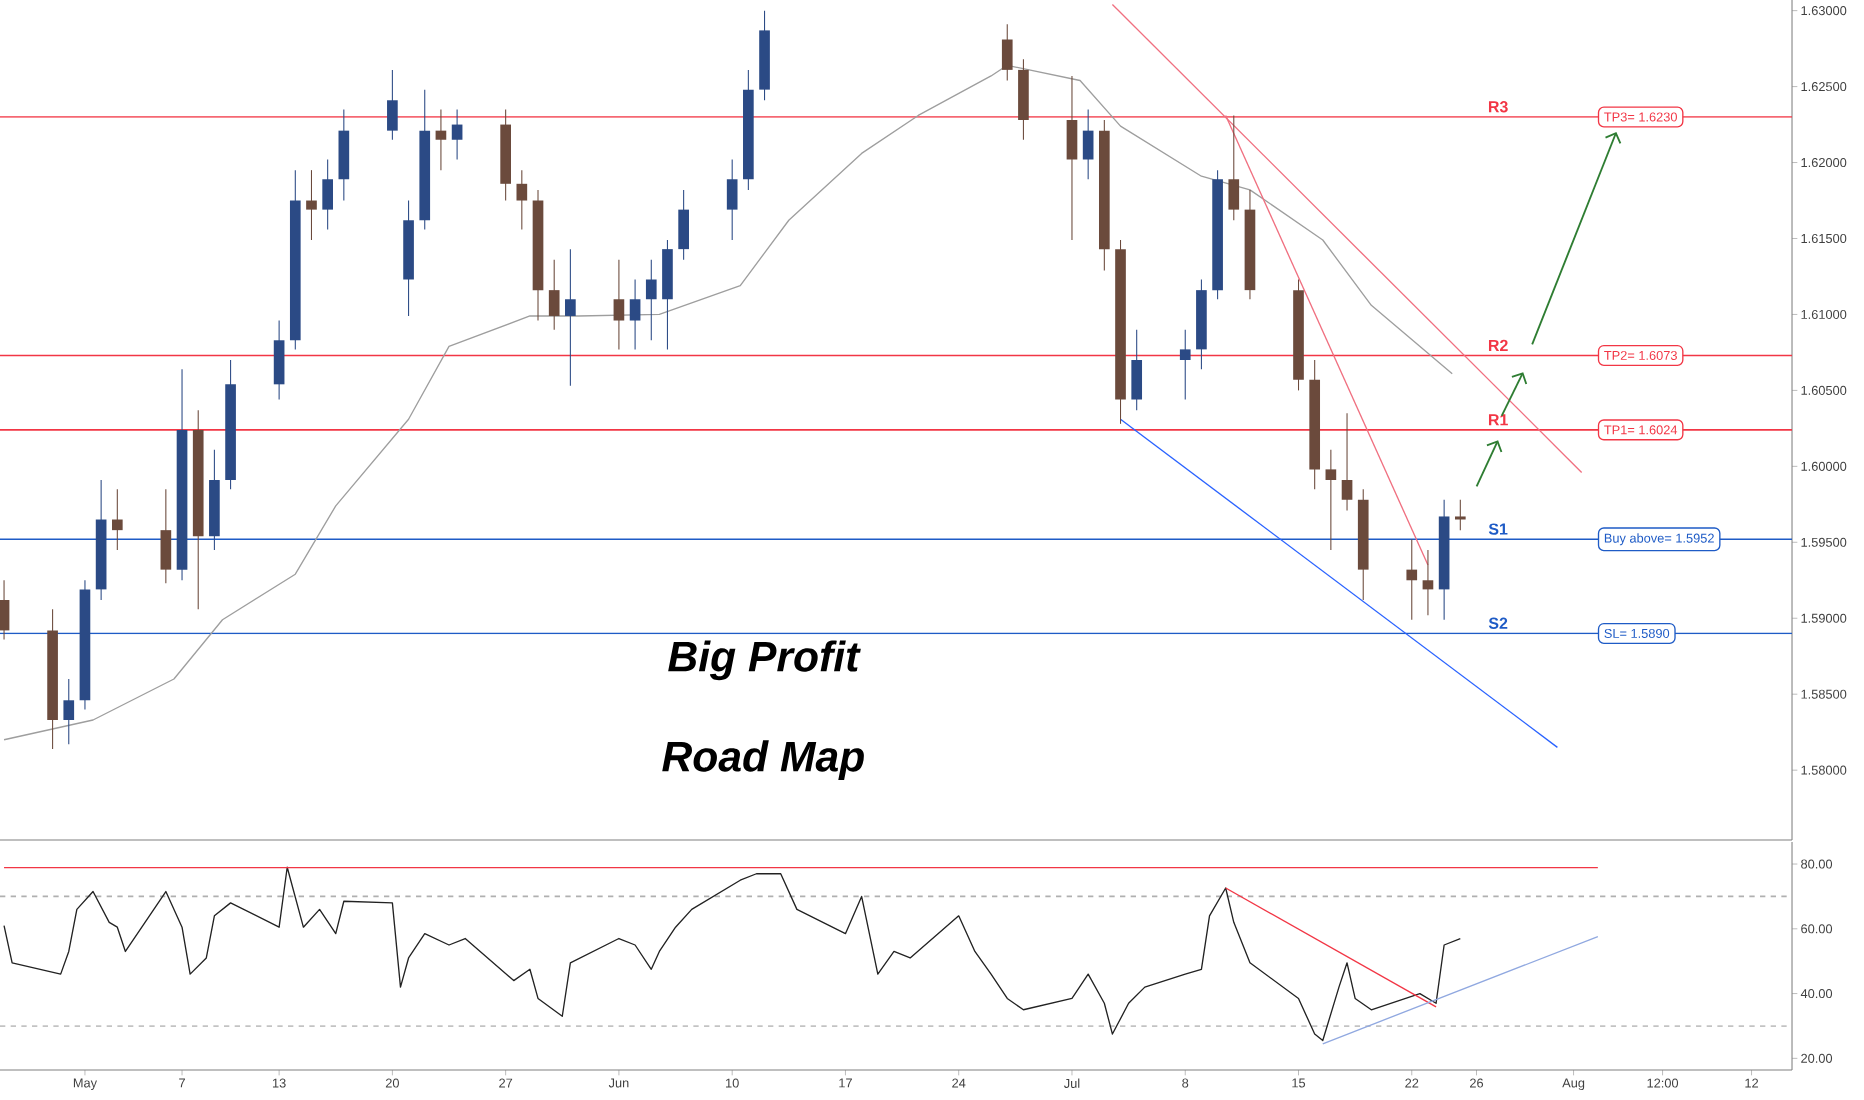 This screenshot has width=1864, height=1100. What do you see at coordinates (1498, 623) in the screenshot?
I see `ref-line-label: S2` at bounding box center [1498, 623].